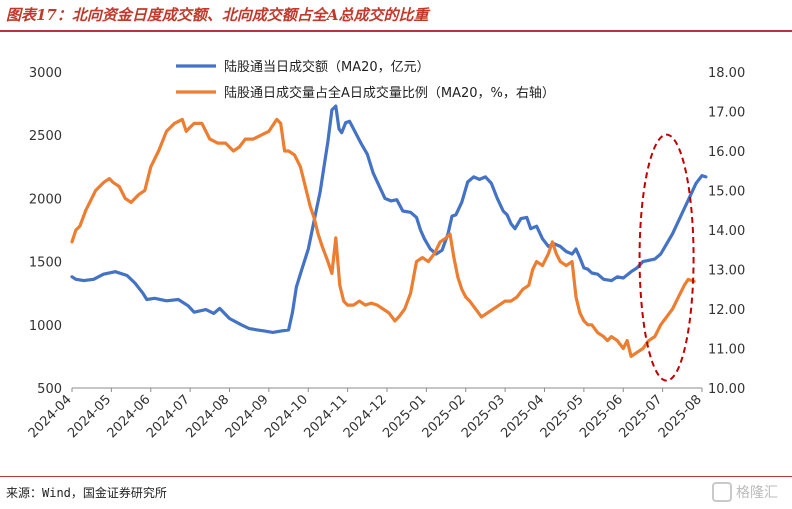 The width and height of the screenshot is (792, 509). What do you see at coordinates (726, 73) in the screenshot?
I see `y-right-tick-label: 18.00` at bounding box center [726, 73].